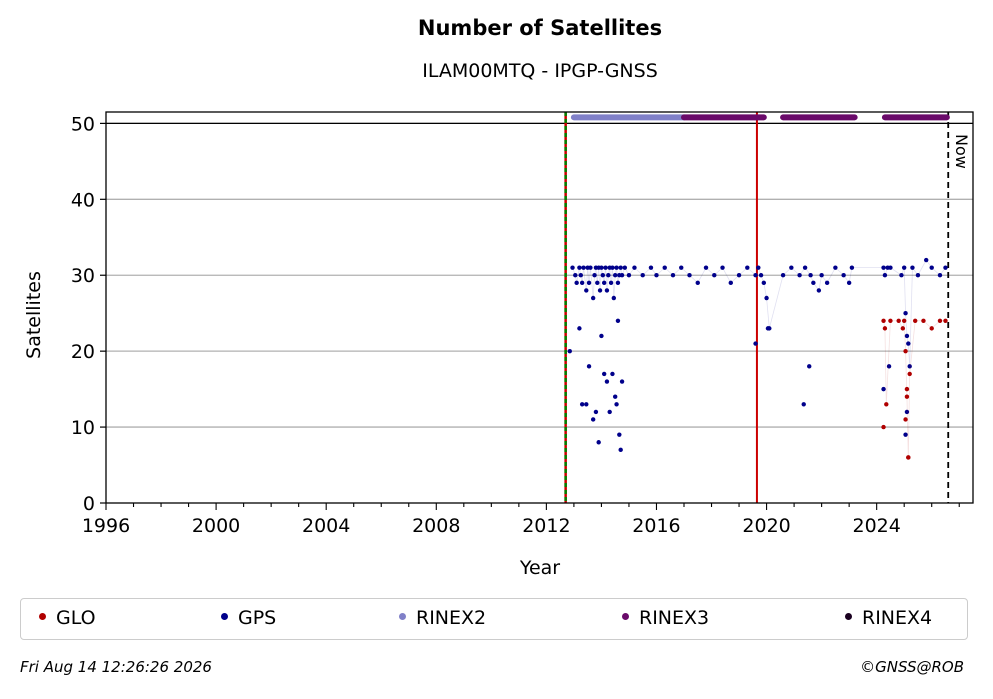  What do you see at coordinates (766, 526) in the screenshot?
I see `x-tick-label: 2020` at bounding box center [766, 526].